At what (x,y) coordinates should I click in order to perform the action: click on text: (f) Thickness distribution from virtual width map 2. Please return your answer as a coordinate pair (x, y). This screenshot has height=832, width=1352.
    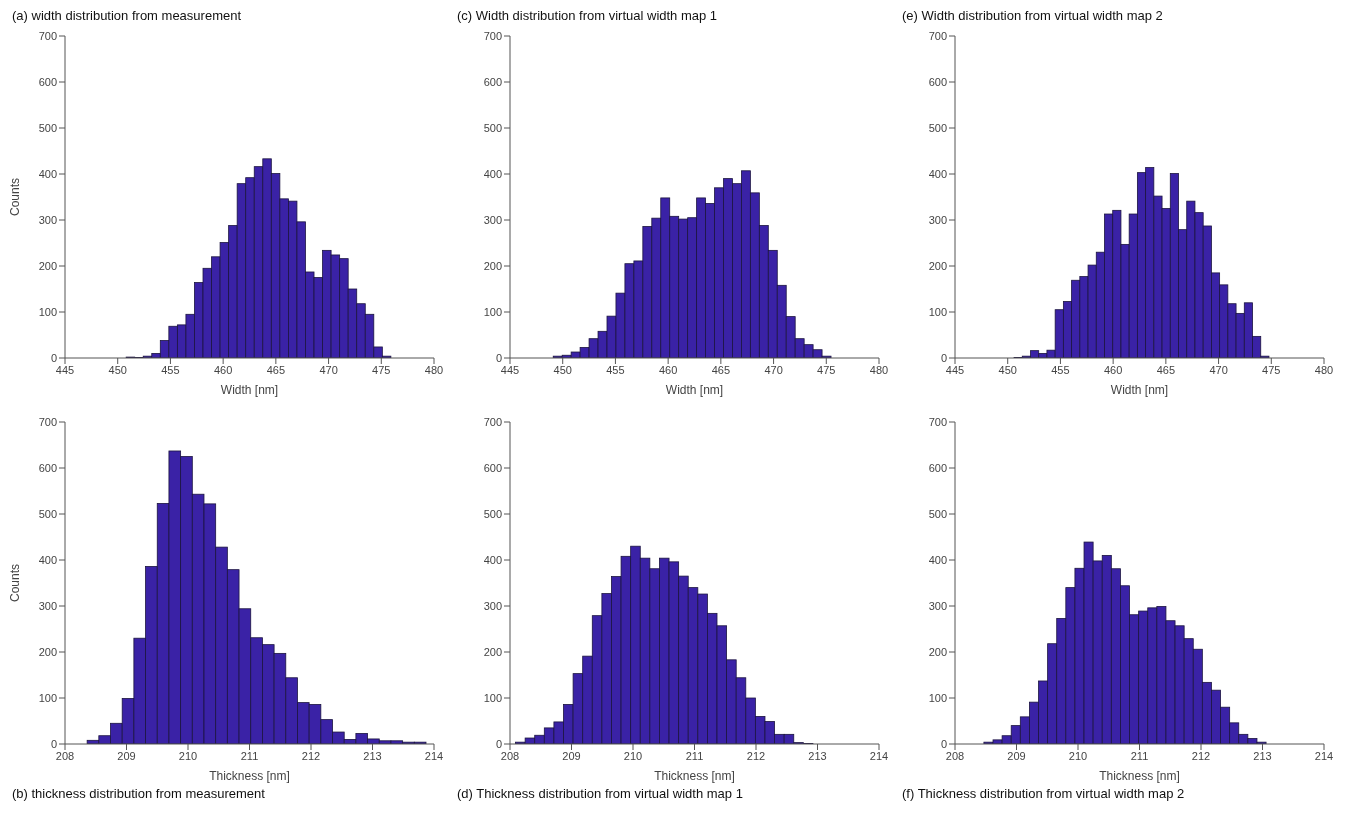
    Looking at the image, I should click on (1043, 794).